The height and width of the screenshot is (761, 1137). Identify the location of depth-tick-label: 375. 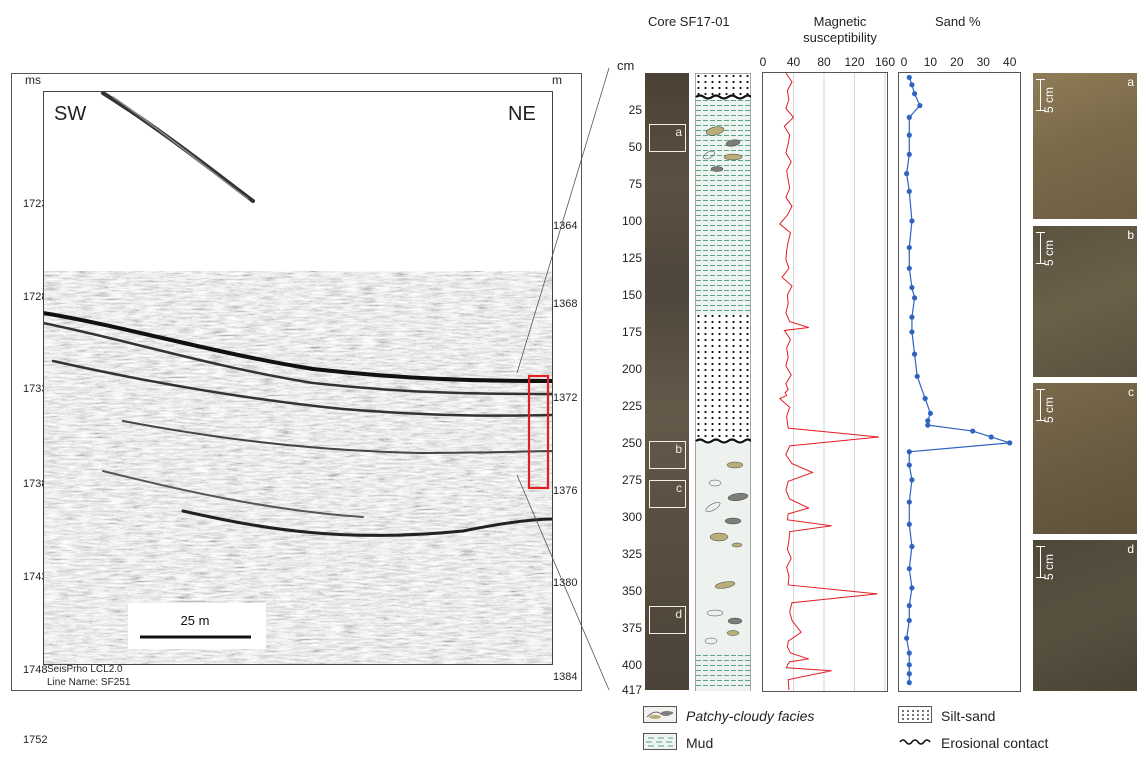
(631, 627).